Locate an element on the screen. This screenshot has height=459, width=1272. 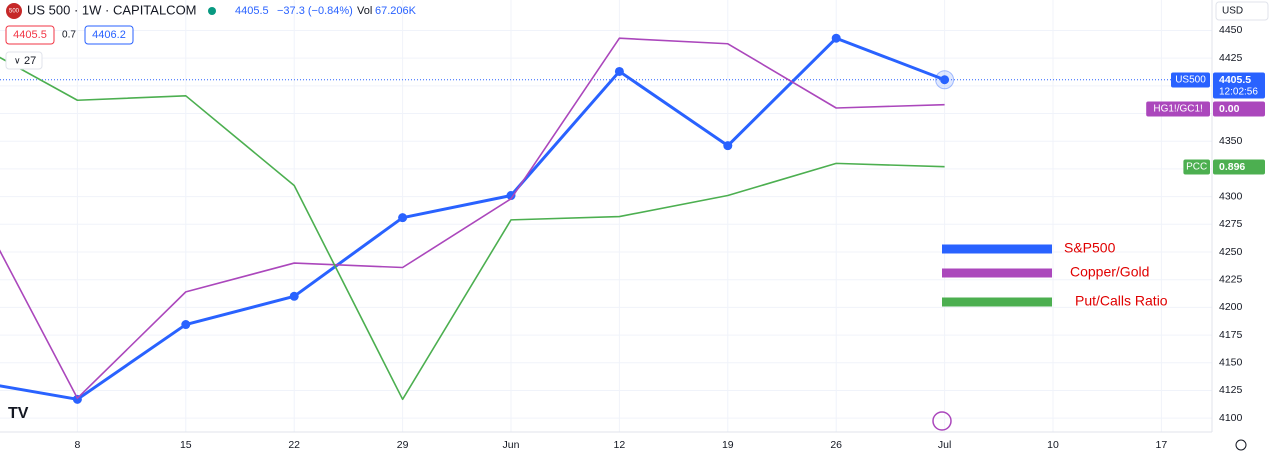
settings-icon is located at coordinates (1241, 445).